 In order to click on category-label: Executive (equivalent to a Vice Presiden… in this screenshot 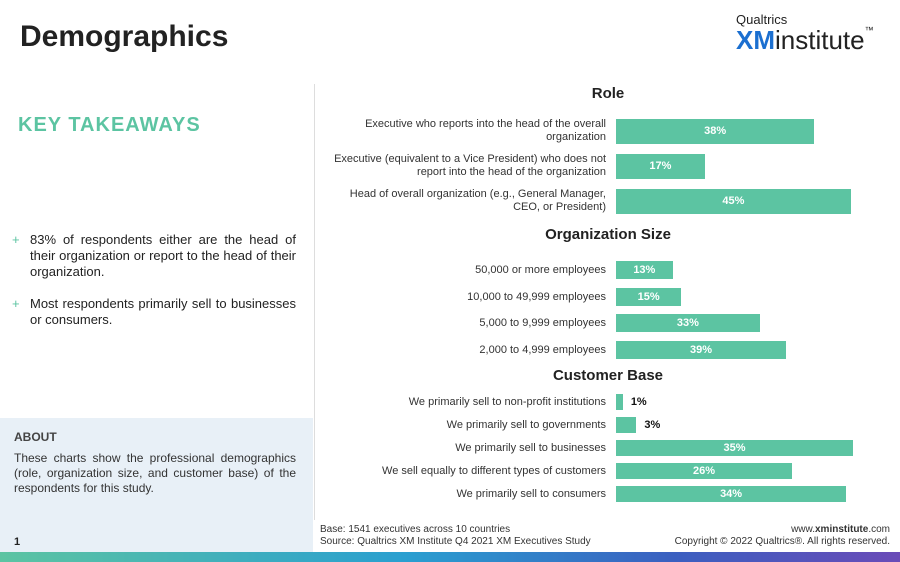, I will do `click(470, 165)`.